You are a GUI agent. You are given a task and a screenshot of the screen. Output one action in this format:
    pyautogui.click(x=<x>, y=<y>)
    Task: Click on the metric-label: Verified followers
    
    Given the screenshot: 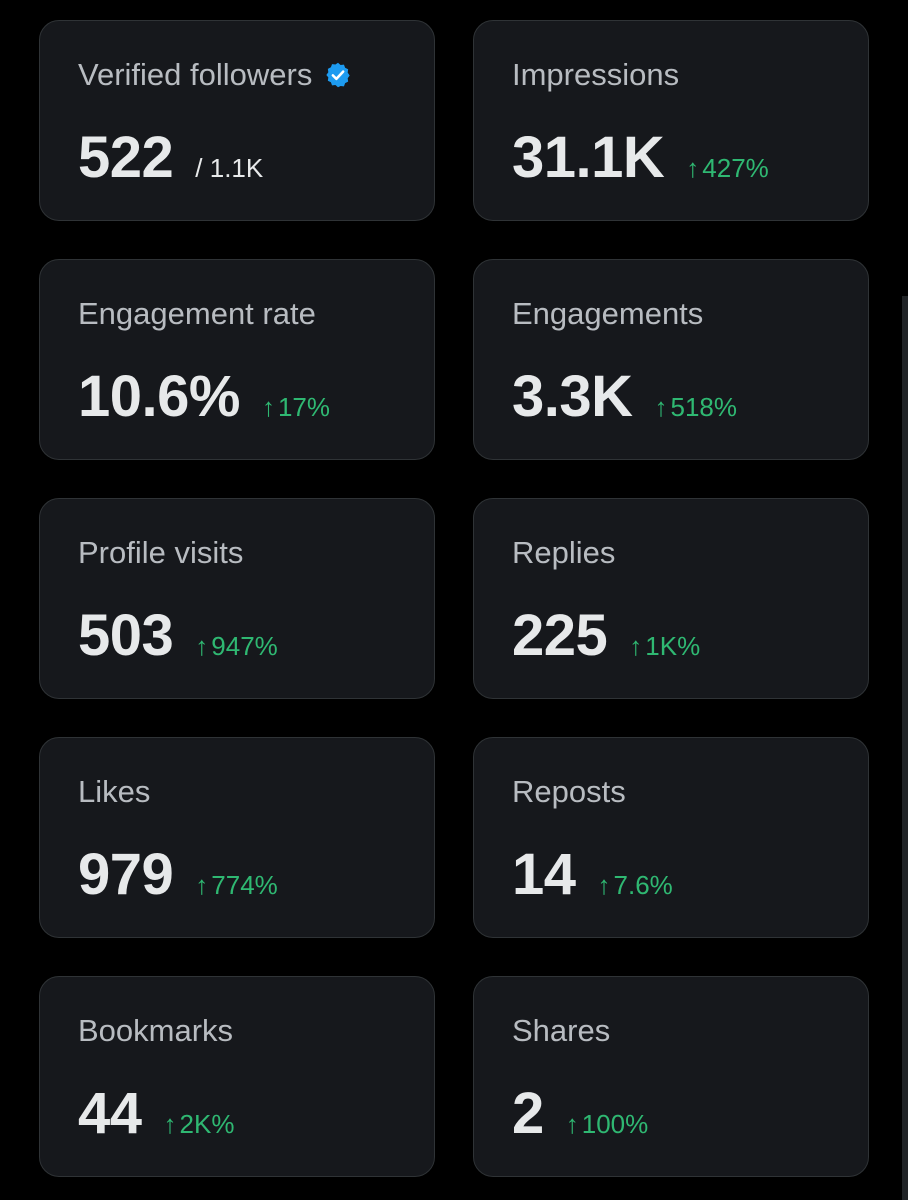 What is the action you would take?
    pyautogui.click(x=195, y=74)
    